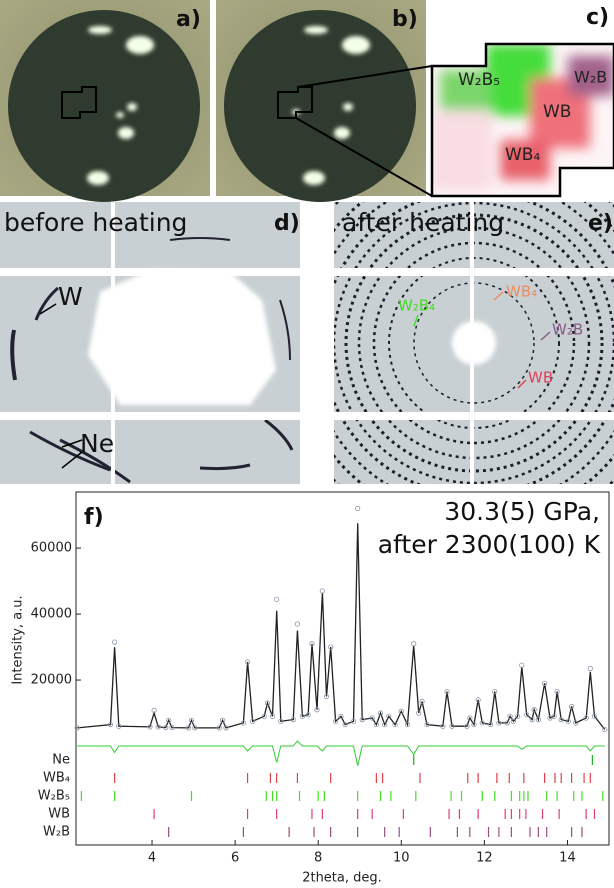 This screenshot has height=888, width=614. What do you see at coordinates (152, 360) in the screenshot?
I see `diffraction-arcs` at bounding box center [152, 360].